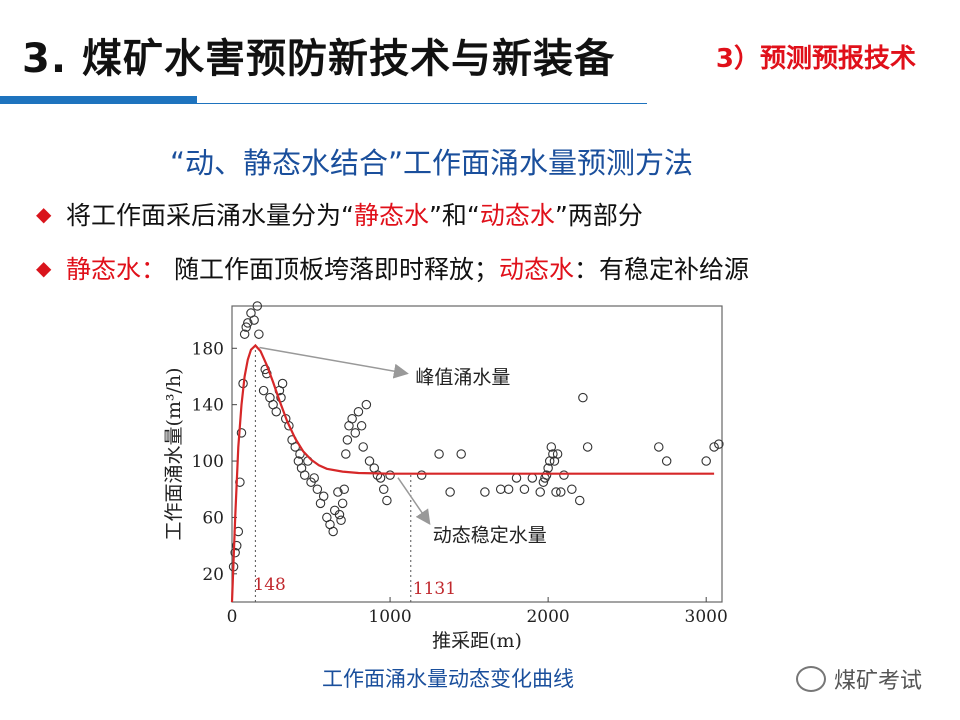 The image size is (960, 720). I want to click on annotation-label: 峰值涌水量, so click(462, 377).